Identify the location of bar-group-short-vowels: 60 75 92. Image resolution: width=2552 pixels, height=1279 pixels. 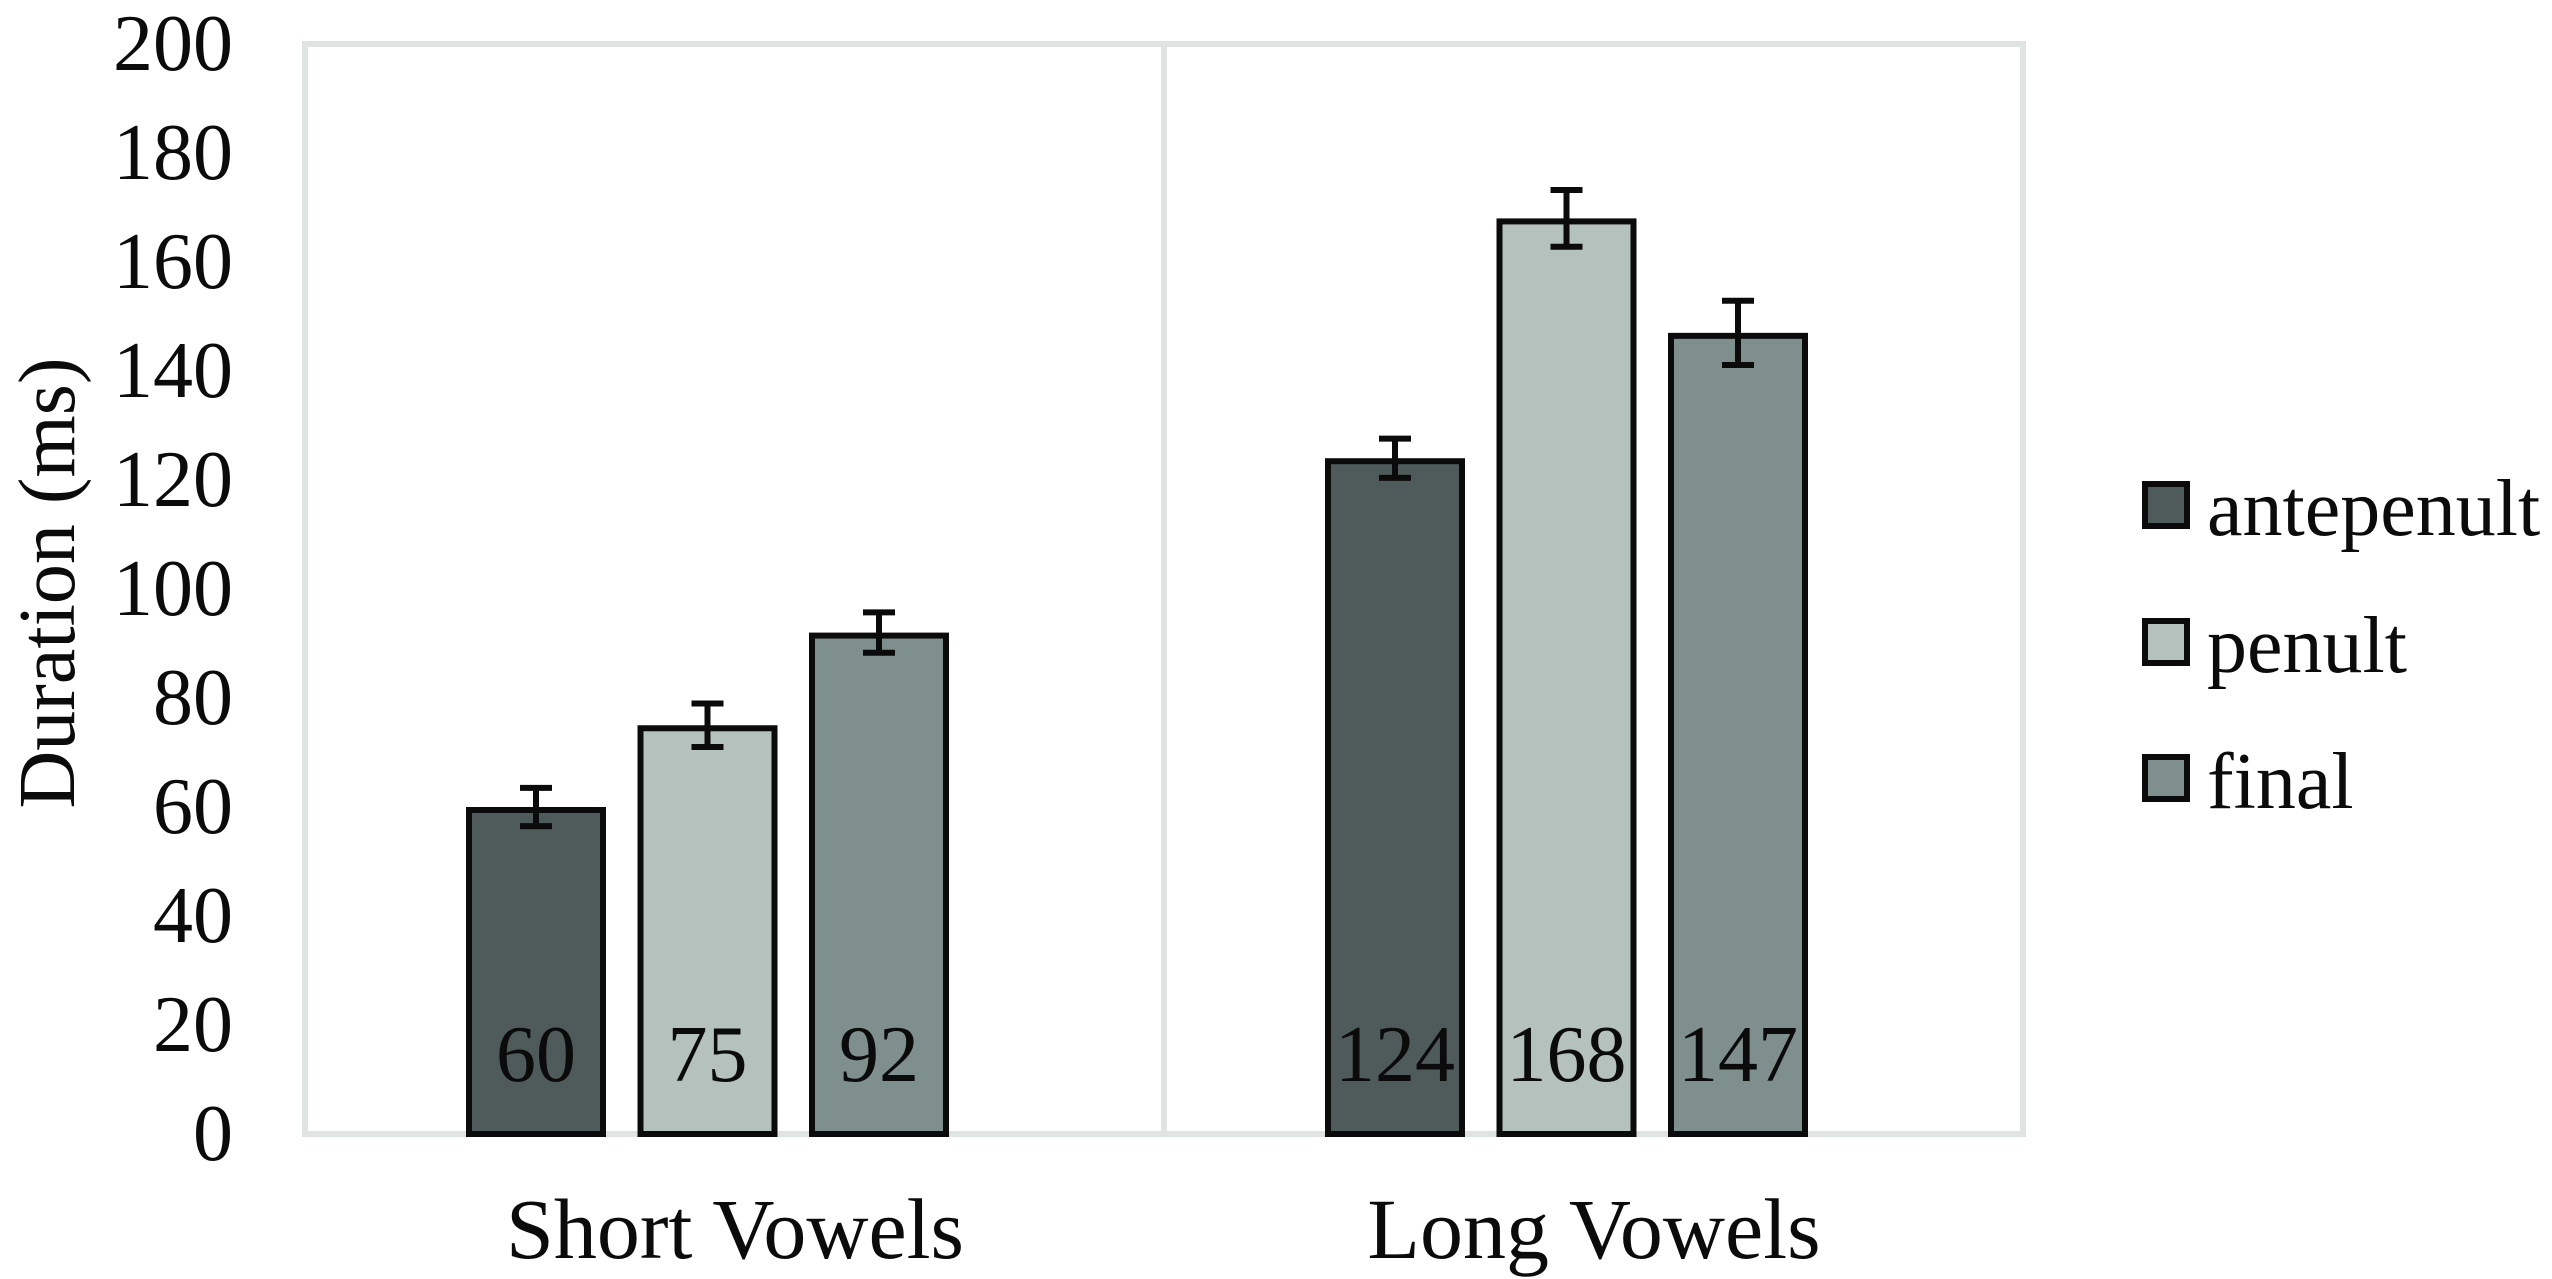
(707, 873).